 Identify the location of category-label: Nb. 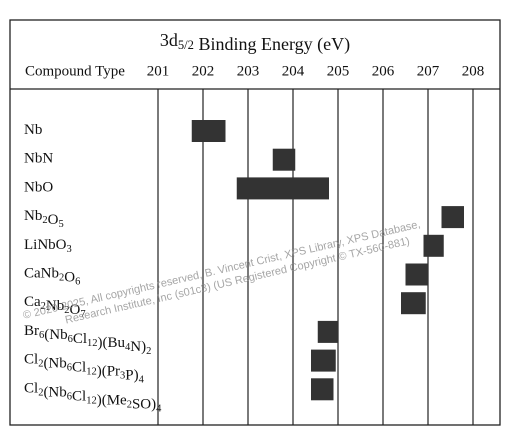
(33, 130).